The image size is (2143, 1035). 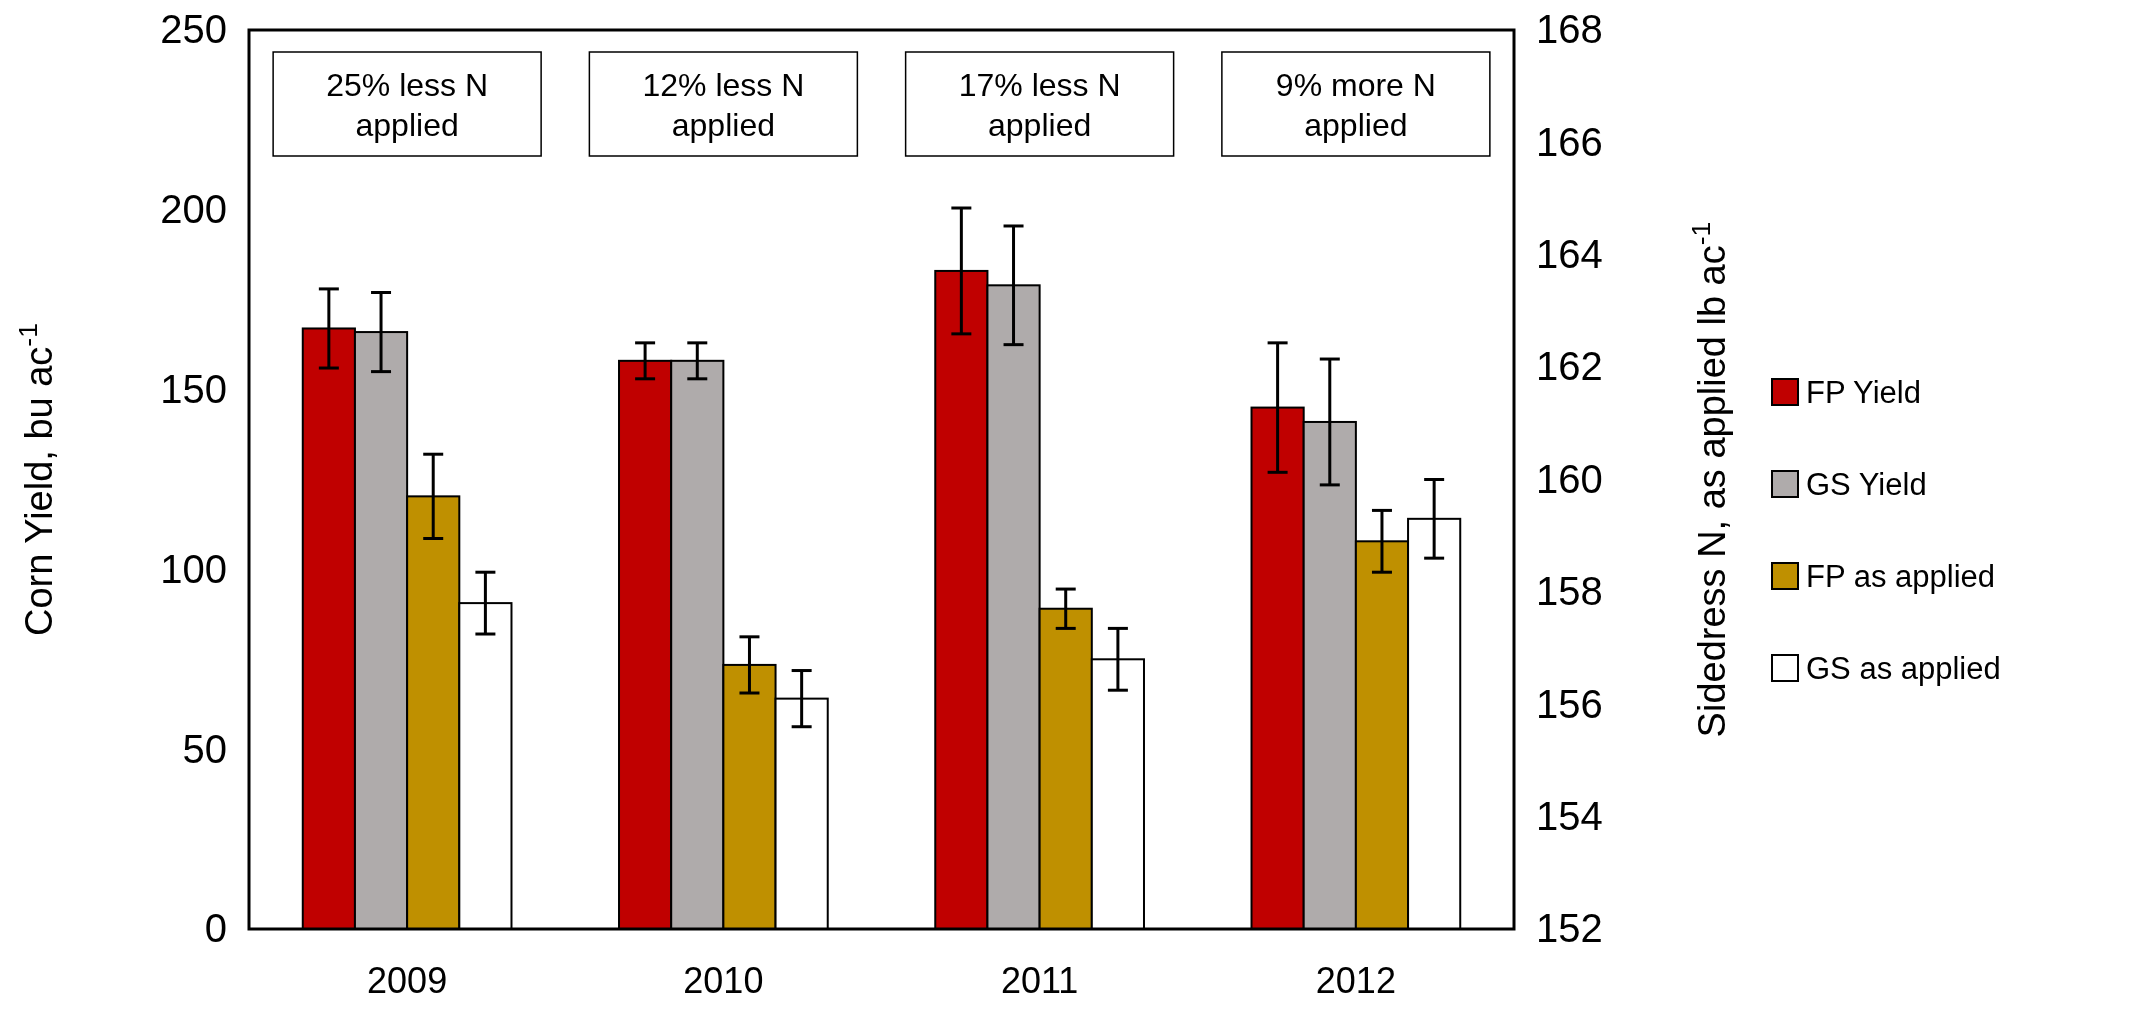 I want to click on annotation: 17% less N applied, so click(x=1039, y=105).